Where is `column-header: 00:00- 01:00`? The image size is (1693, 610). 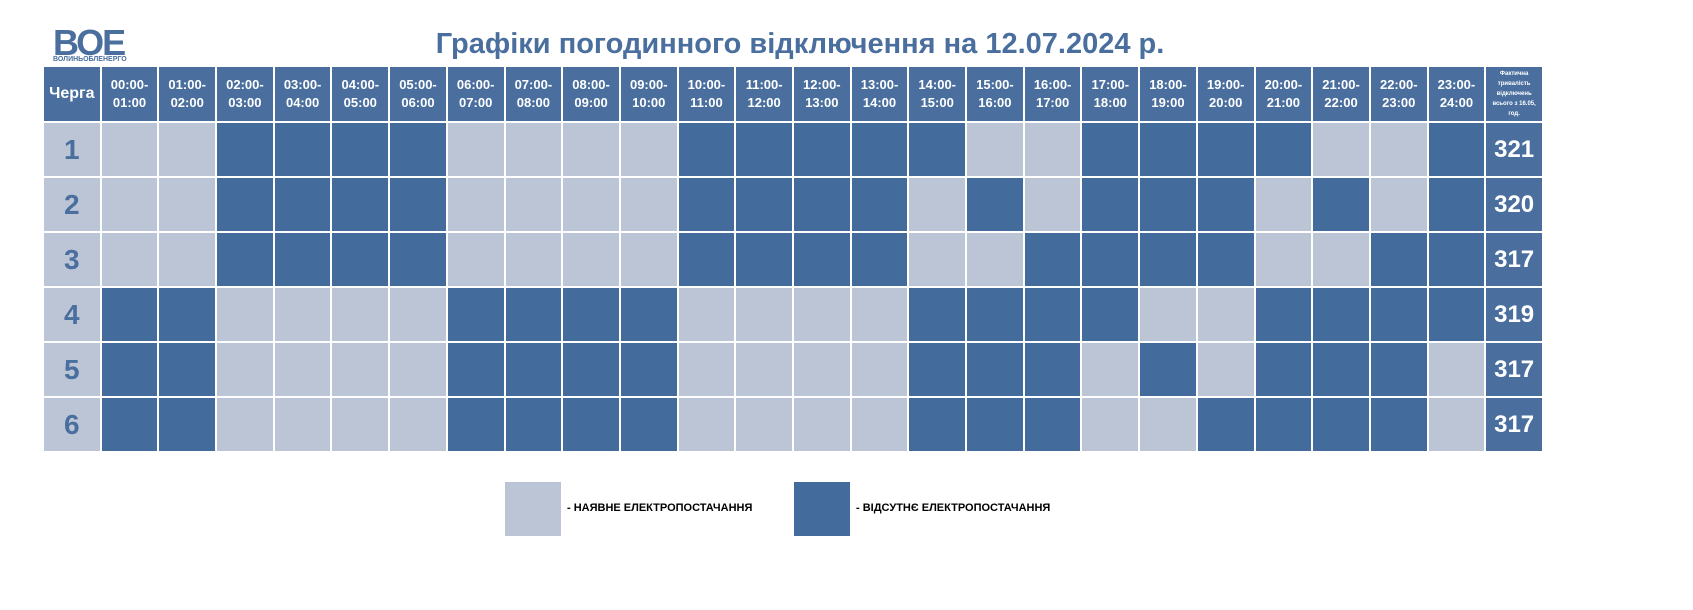
column-header: 00:00- 01:00 is located at coordinates (129, 94).